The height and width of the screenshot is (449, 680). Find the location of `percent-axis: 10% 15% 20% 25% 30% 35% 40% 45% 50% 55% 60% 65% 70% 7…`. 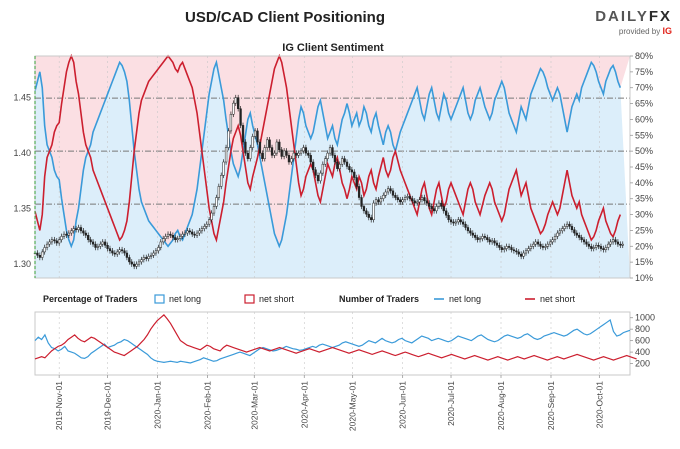

percent-axis: 10% 15% 20% 25% 30% 35% 40% 45% 50% 55% 60% 65% 70% 7… is located at coordinates (641, 167).